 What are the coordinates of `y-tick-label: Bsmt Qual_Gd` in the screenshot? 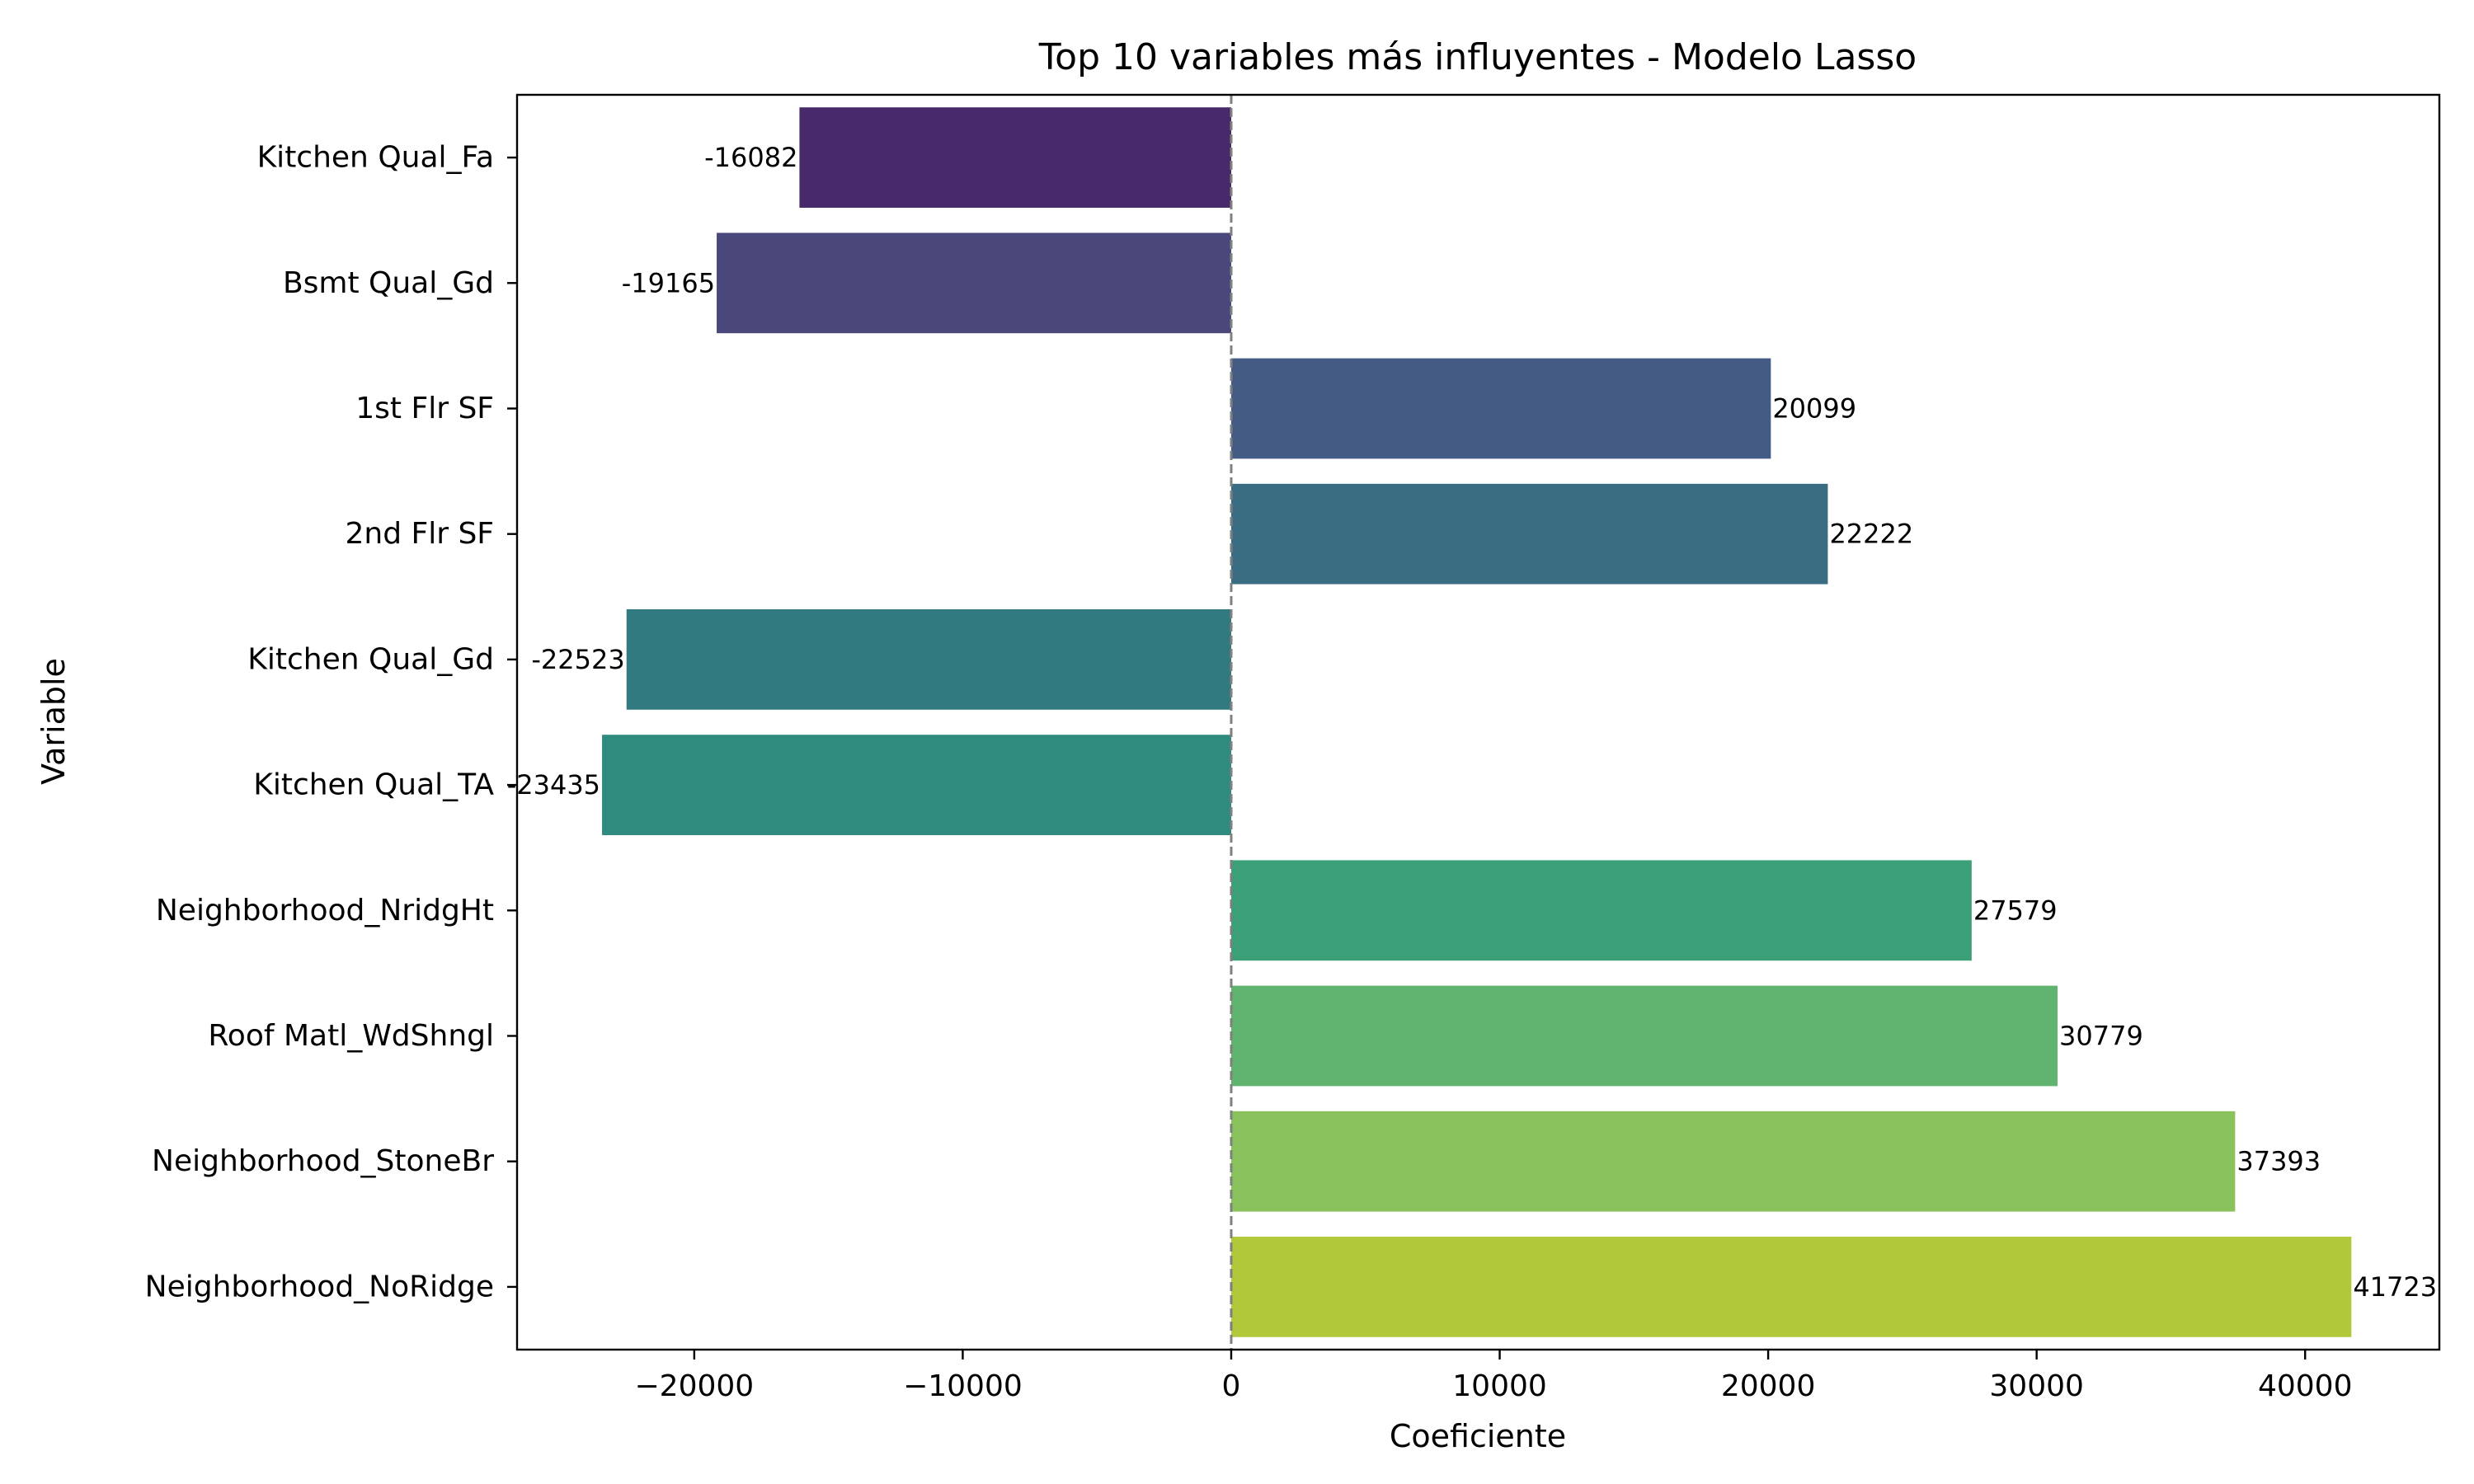 It's located at (388, 283).